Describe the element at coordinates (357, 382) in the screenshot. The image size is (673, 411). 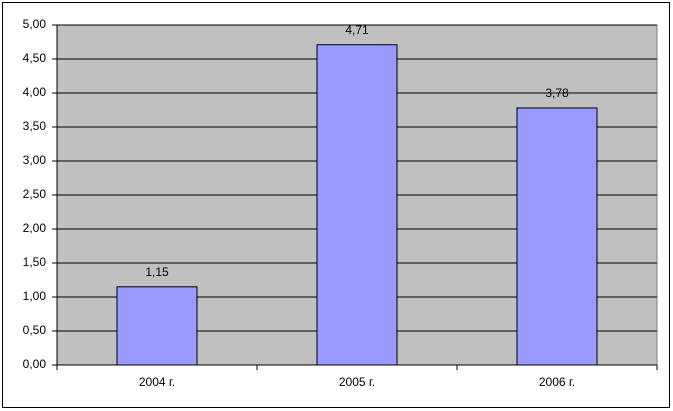
I see `x-tick-label: 2005 г.` at that location.